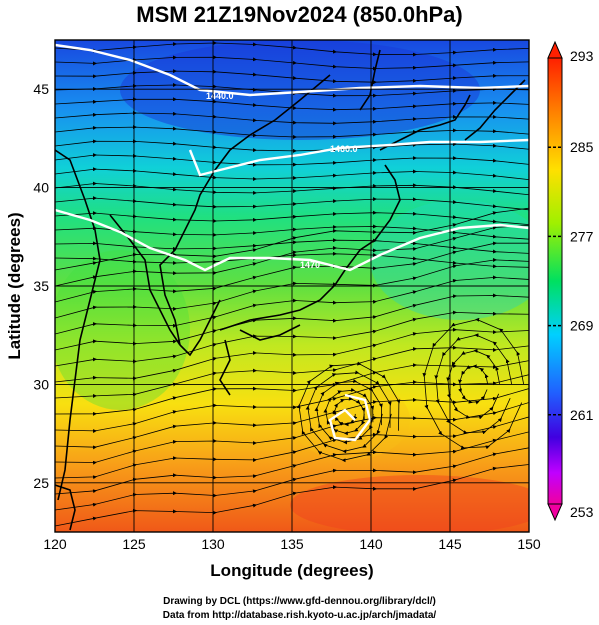 The height and width of the screenshot is (625, 599). I want to click on y-tick-label: 25, so click(41, 483).